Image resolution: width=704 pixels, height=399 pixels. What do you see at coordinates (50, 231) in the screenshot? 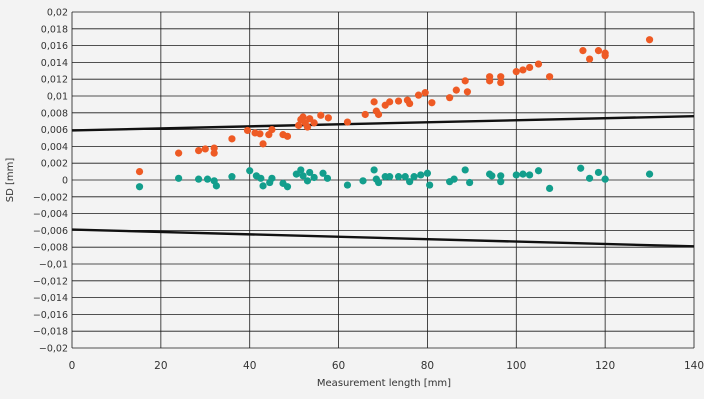
I see `y-tick-label: −0,006` at bounding box center [50, 231].